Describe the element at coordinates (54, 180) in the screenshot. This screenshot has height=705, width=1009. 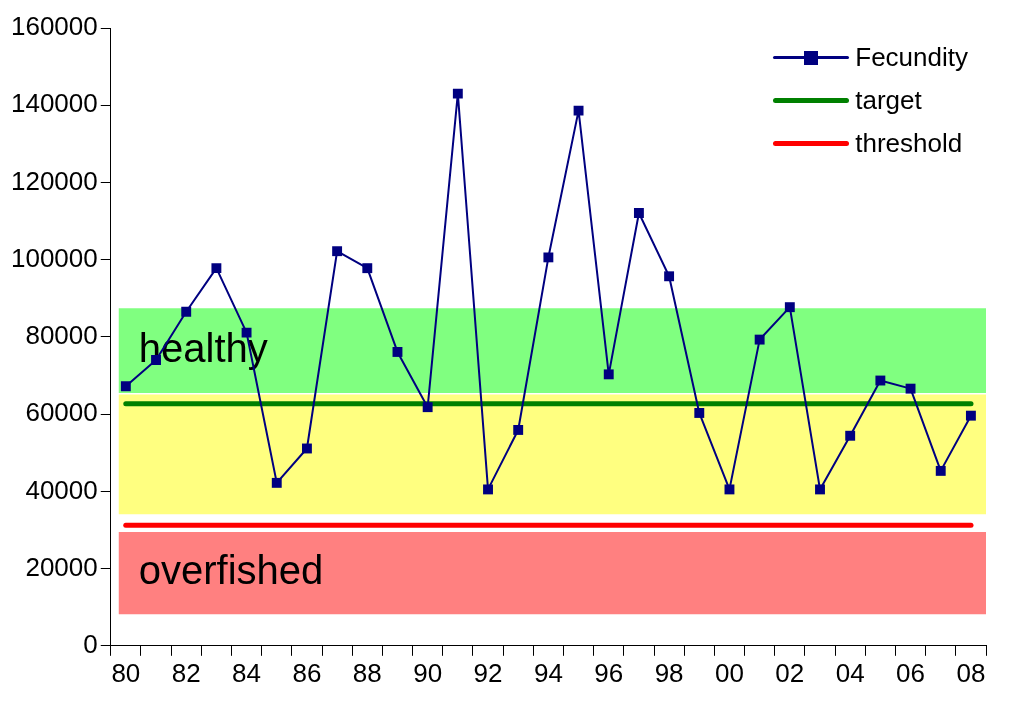
I see `y-tick-label: 120000` at that location.